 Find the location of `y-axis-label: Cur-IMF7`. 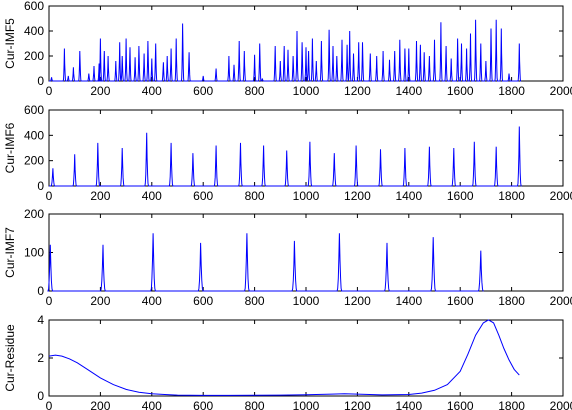

y-axis-label: Cur-IMF7 is located at coordinates (10, 252).